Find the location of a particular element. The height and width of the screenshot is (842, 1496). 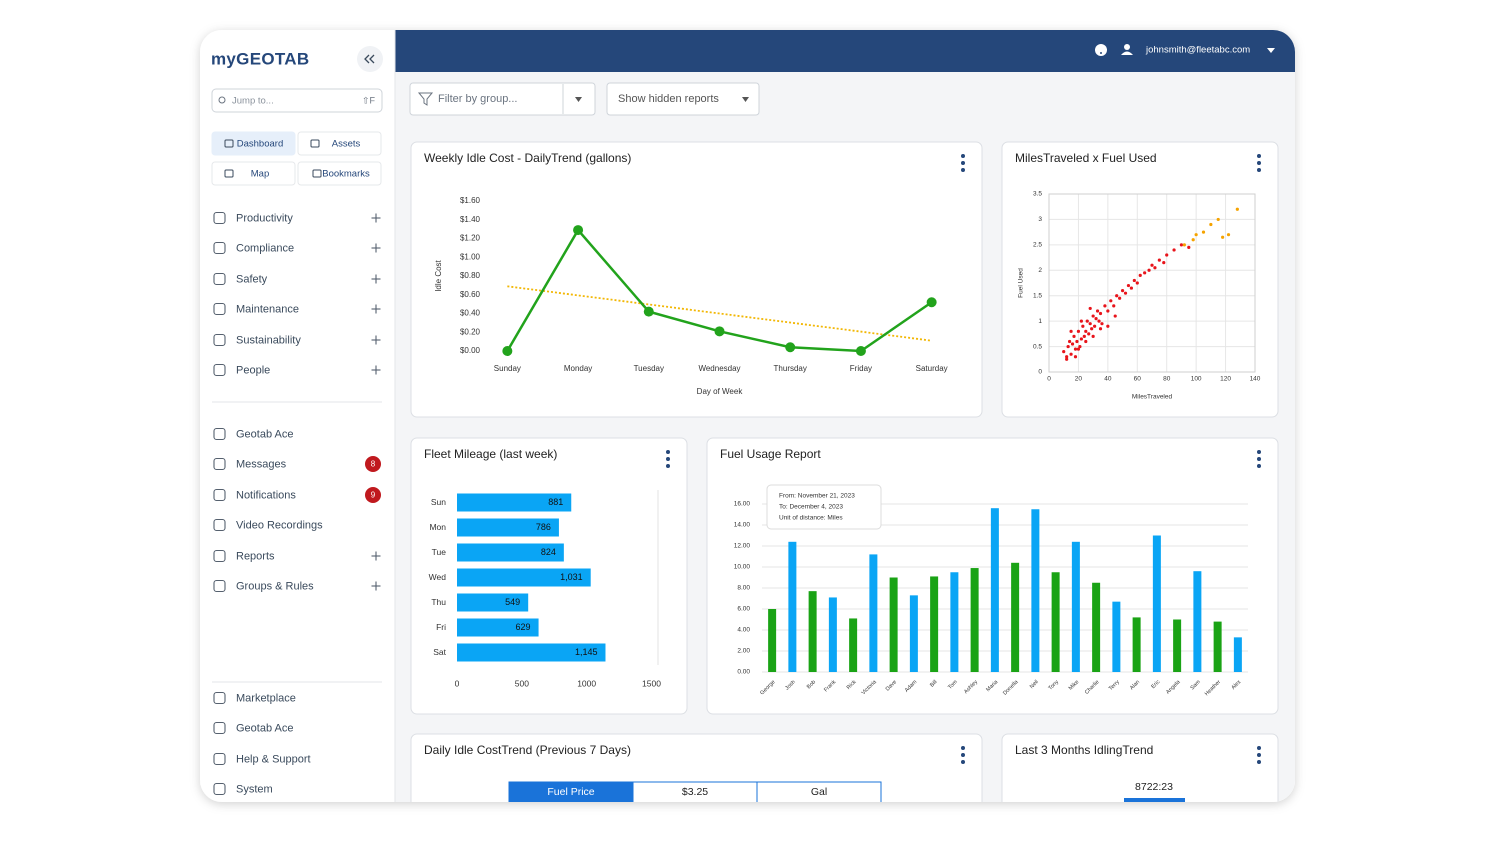

quick-link-icon is located at coordinates (229, 143).